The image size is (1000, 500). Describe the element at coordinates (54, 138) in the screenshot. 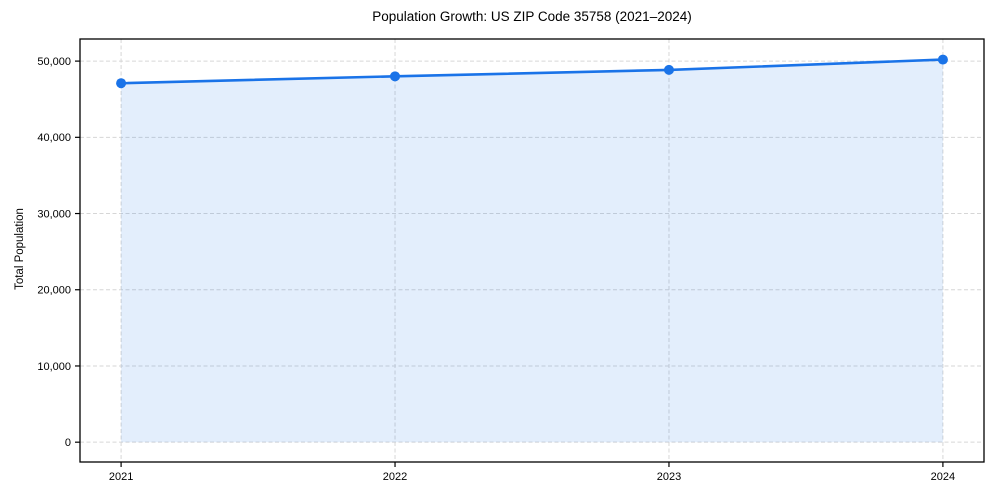

I see `y-tick-label: 40,000` at that location.